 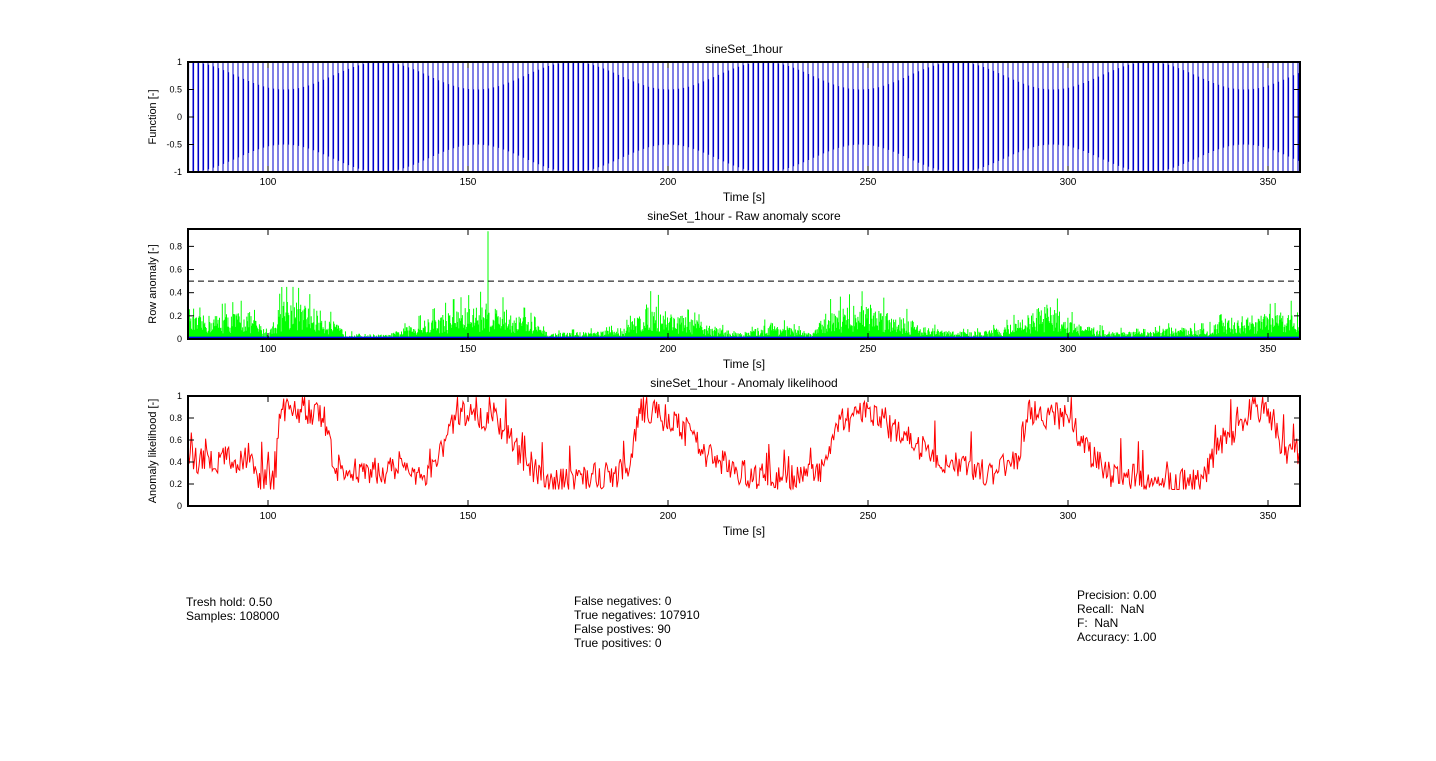 I want to click on likelihood-series-line, so click(x=744, y=444).